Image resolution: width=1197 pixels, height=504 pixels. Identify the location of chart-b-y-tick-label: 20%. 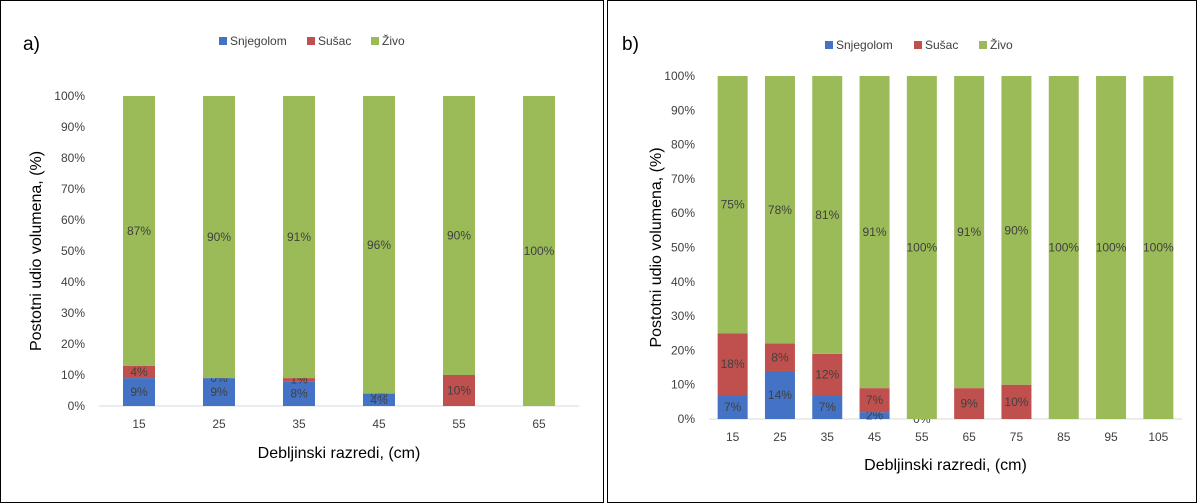
(683, 350).